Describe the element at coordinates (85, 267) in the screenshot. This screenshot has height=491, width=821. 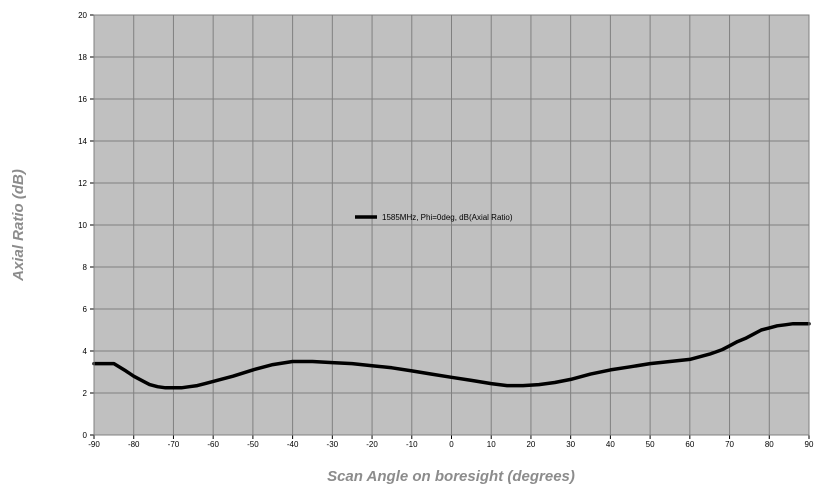
I see `y-tick-label: 8` at that location.